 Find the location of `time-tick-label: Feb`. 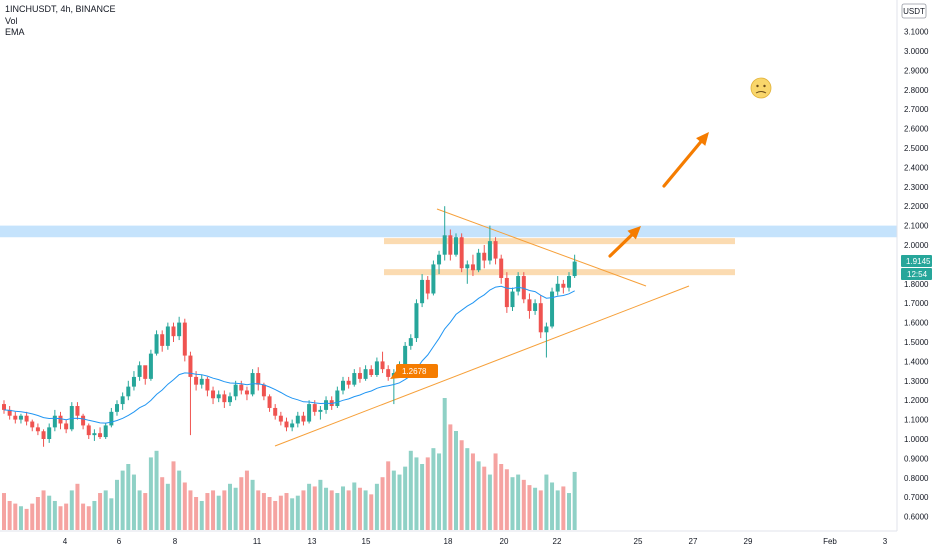

time-tick-label: Feb is located at coordinates (830, 541).